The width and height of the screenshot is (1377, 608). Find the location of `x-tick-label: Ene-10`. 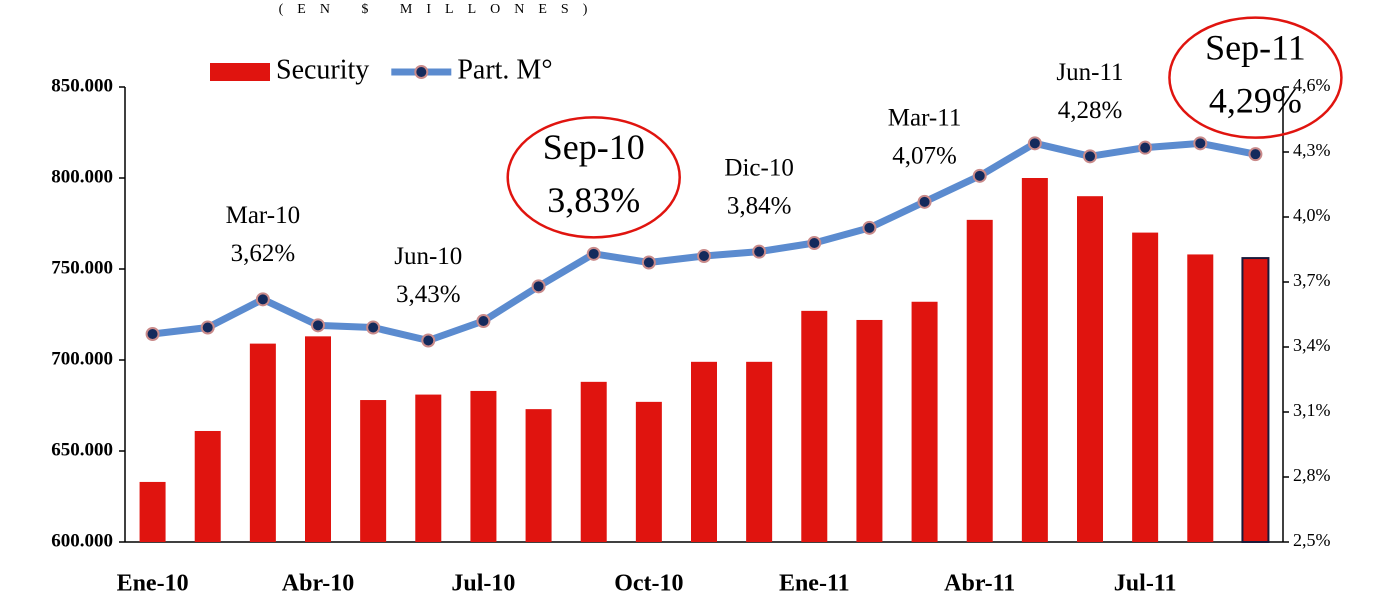

x-tick-label: Ene-10 is located at coordinates (153, 584).